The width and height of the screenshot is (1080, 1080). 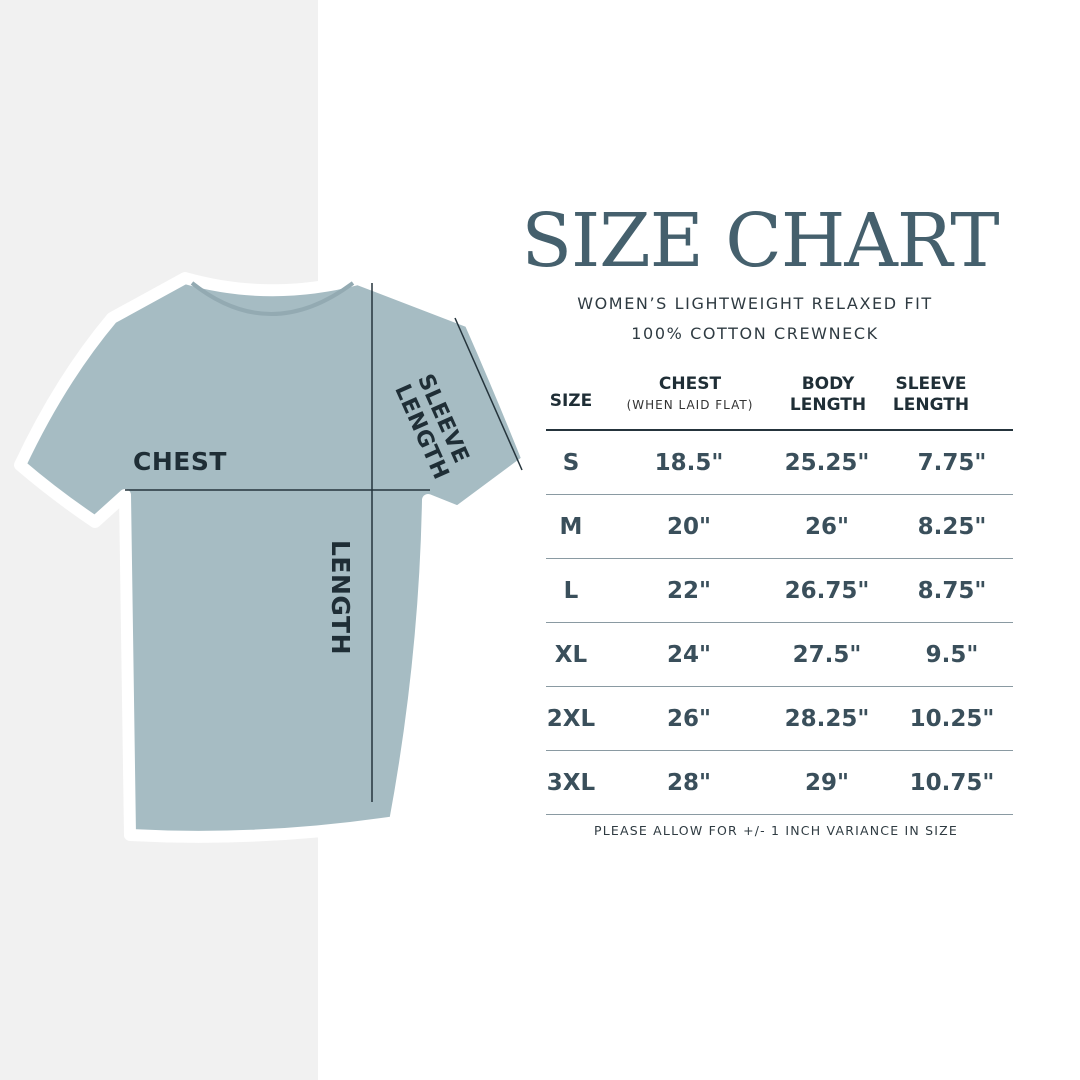 What do you see at coordinates (540, 591) in the screenshot?
I see `table-row: L 22" 26.75" 8.75"` at bounding box center [540, 591].